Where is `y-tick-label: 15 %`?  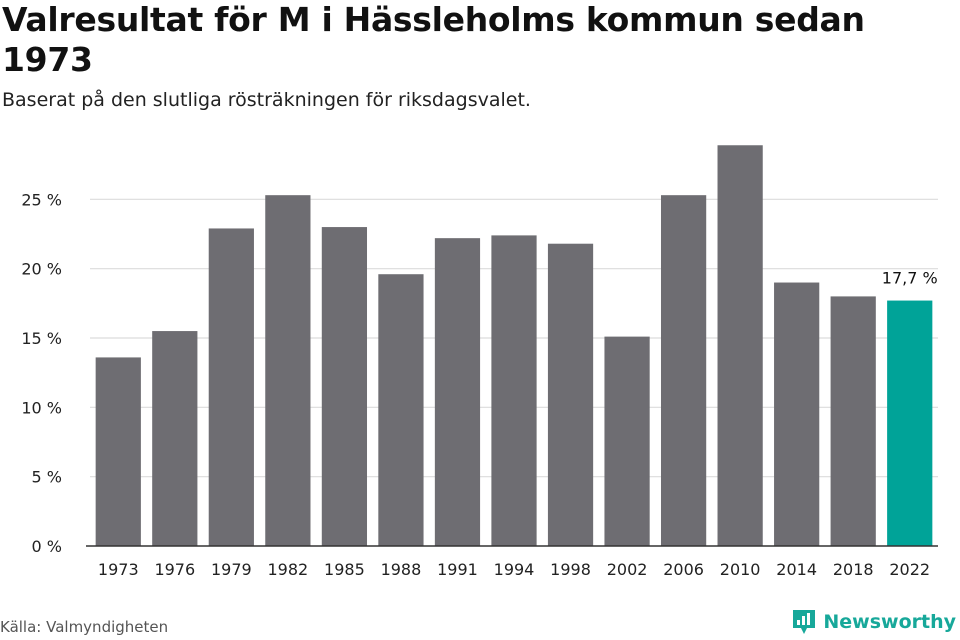 y-tick-label: 15 % is located at coordinates (41, 338).